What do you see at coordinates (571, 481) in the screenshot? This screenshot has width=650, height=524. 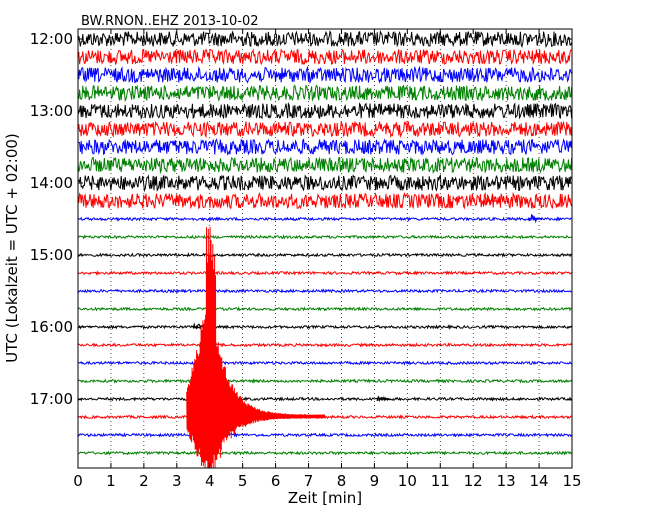 I see `x-tick-label: 15` at bounding box center [571, 481].